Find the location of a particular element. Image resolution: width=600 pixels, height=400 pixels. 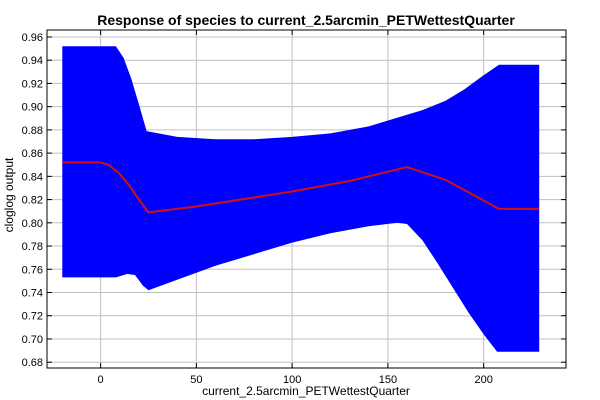

x-tick-label: 50 is located at coordinates (196, 380).